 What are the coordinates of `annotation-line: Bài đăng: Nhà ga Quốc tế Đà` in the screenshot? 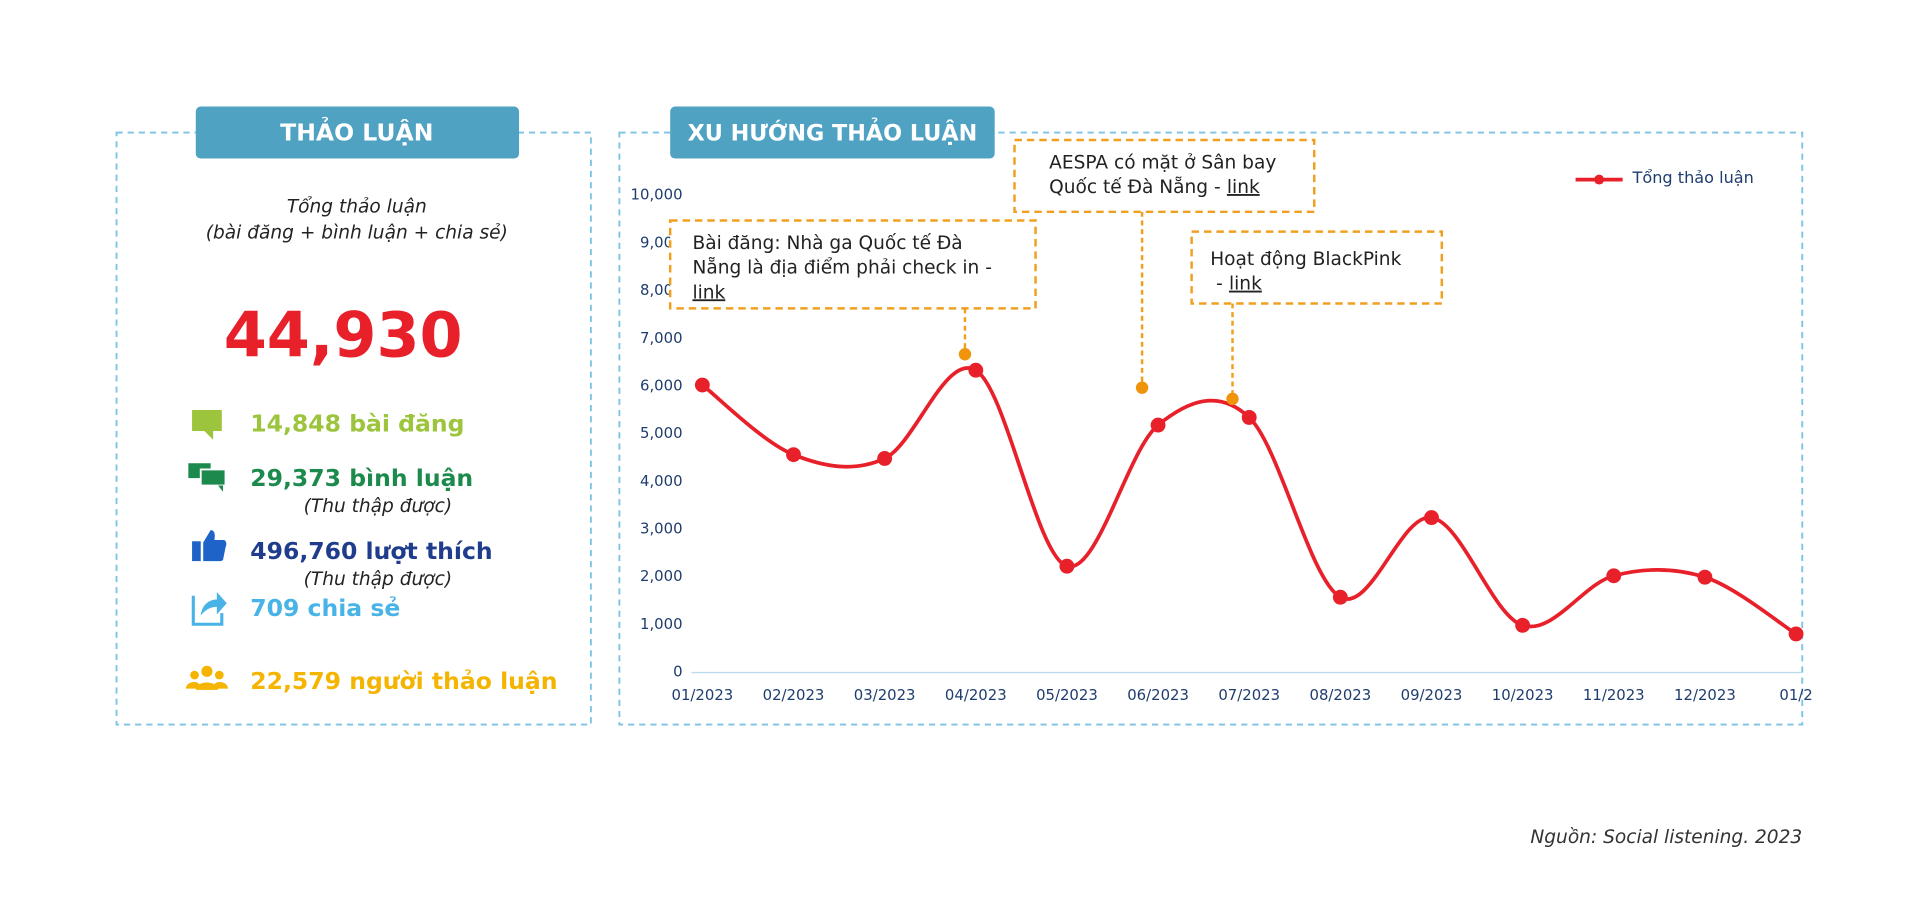 It's located at (827, 242).